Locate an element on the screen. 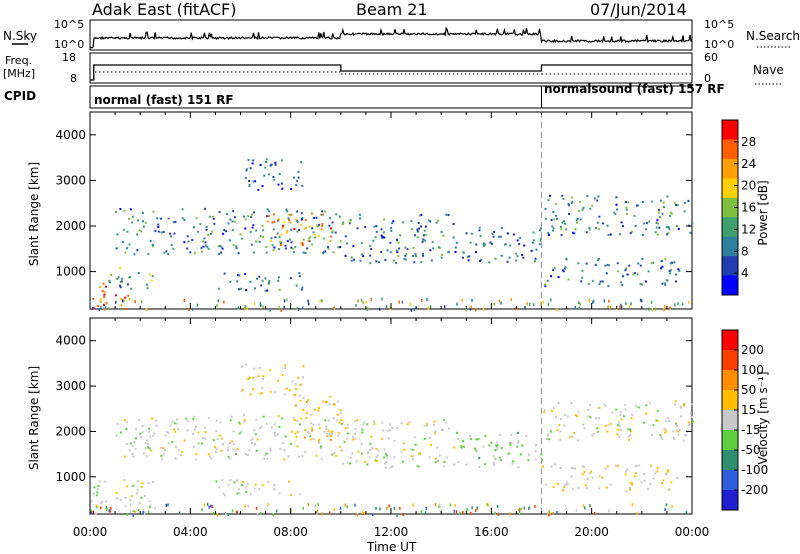  colorbar-tick-label: 12 is located at coordinates (748, 229).